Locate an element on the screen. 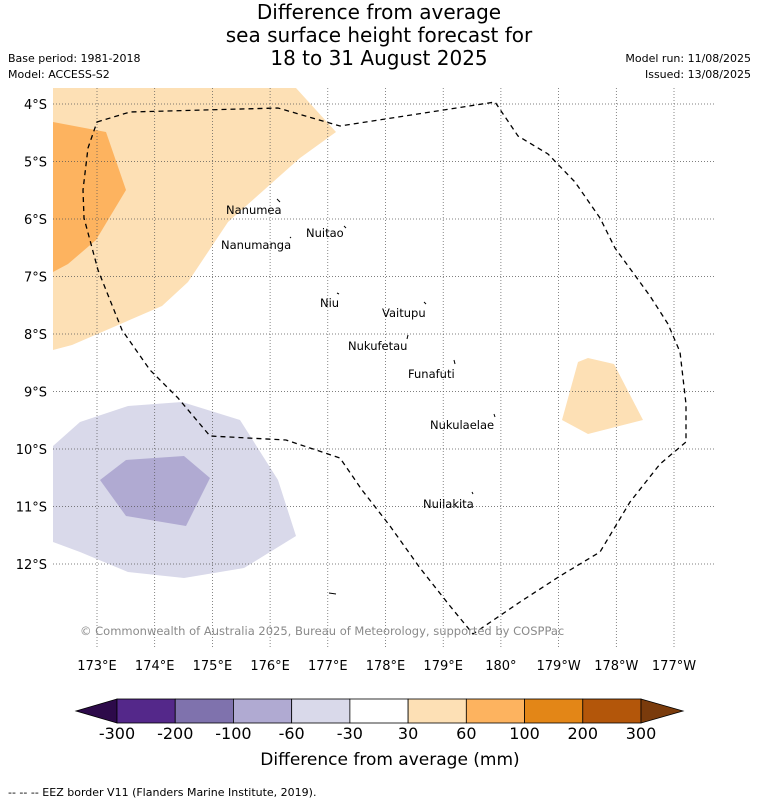  colorbar is located at coordinates (379, 711).